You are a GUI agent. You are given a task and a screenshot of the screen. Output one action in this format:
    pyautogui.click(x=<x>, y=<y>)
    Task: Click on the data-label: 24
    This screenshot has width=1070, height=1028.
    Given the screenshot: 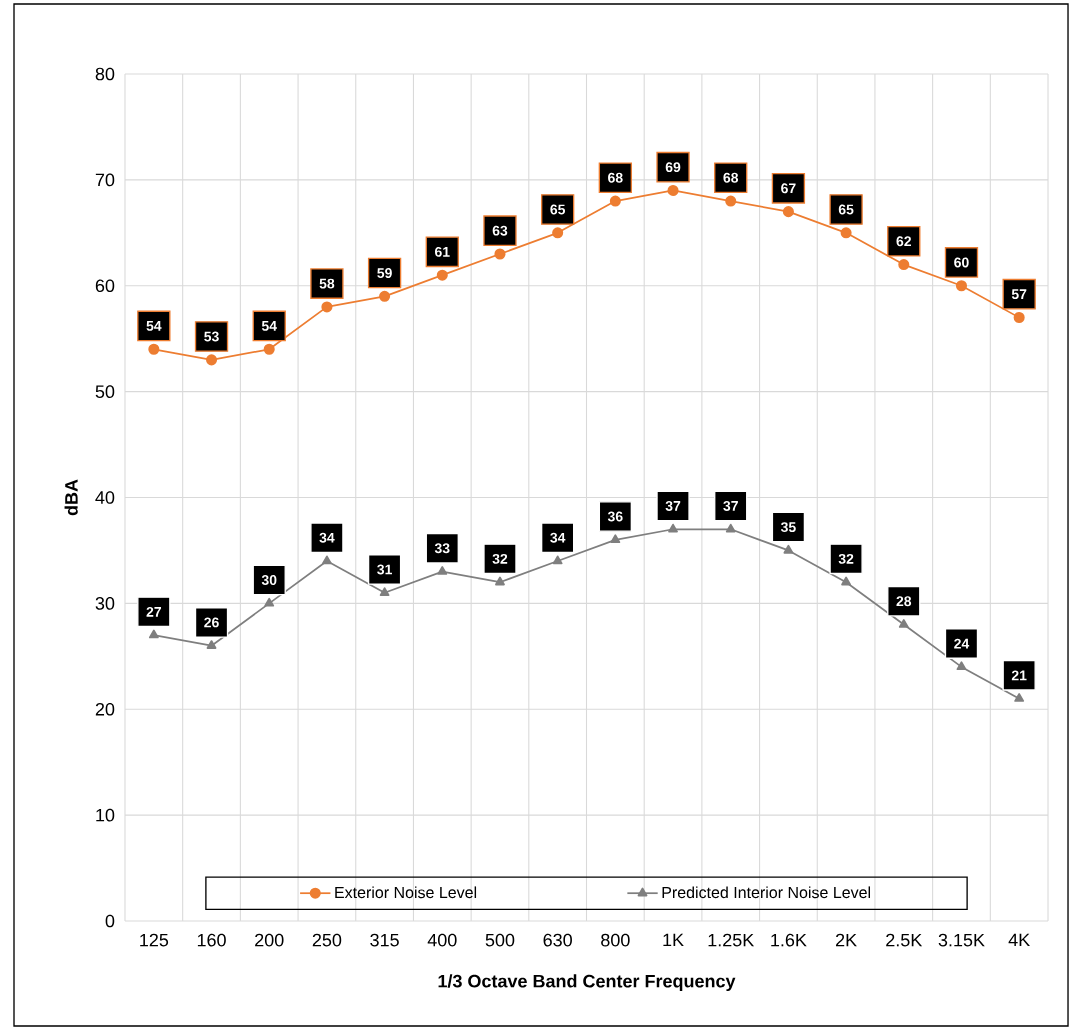 What is the action you would take?
    pyautogui.click(x=962, y=643)
    